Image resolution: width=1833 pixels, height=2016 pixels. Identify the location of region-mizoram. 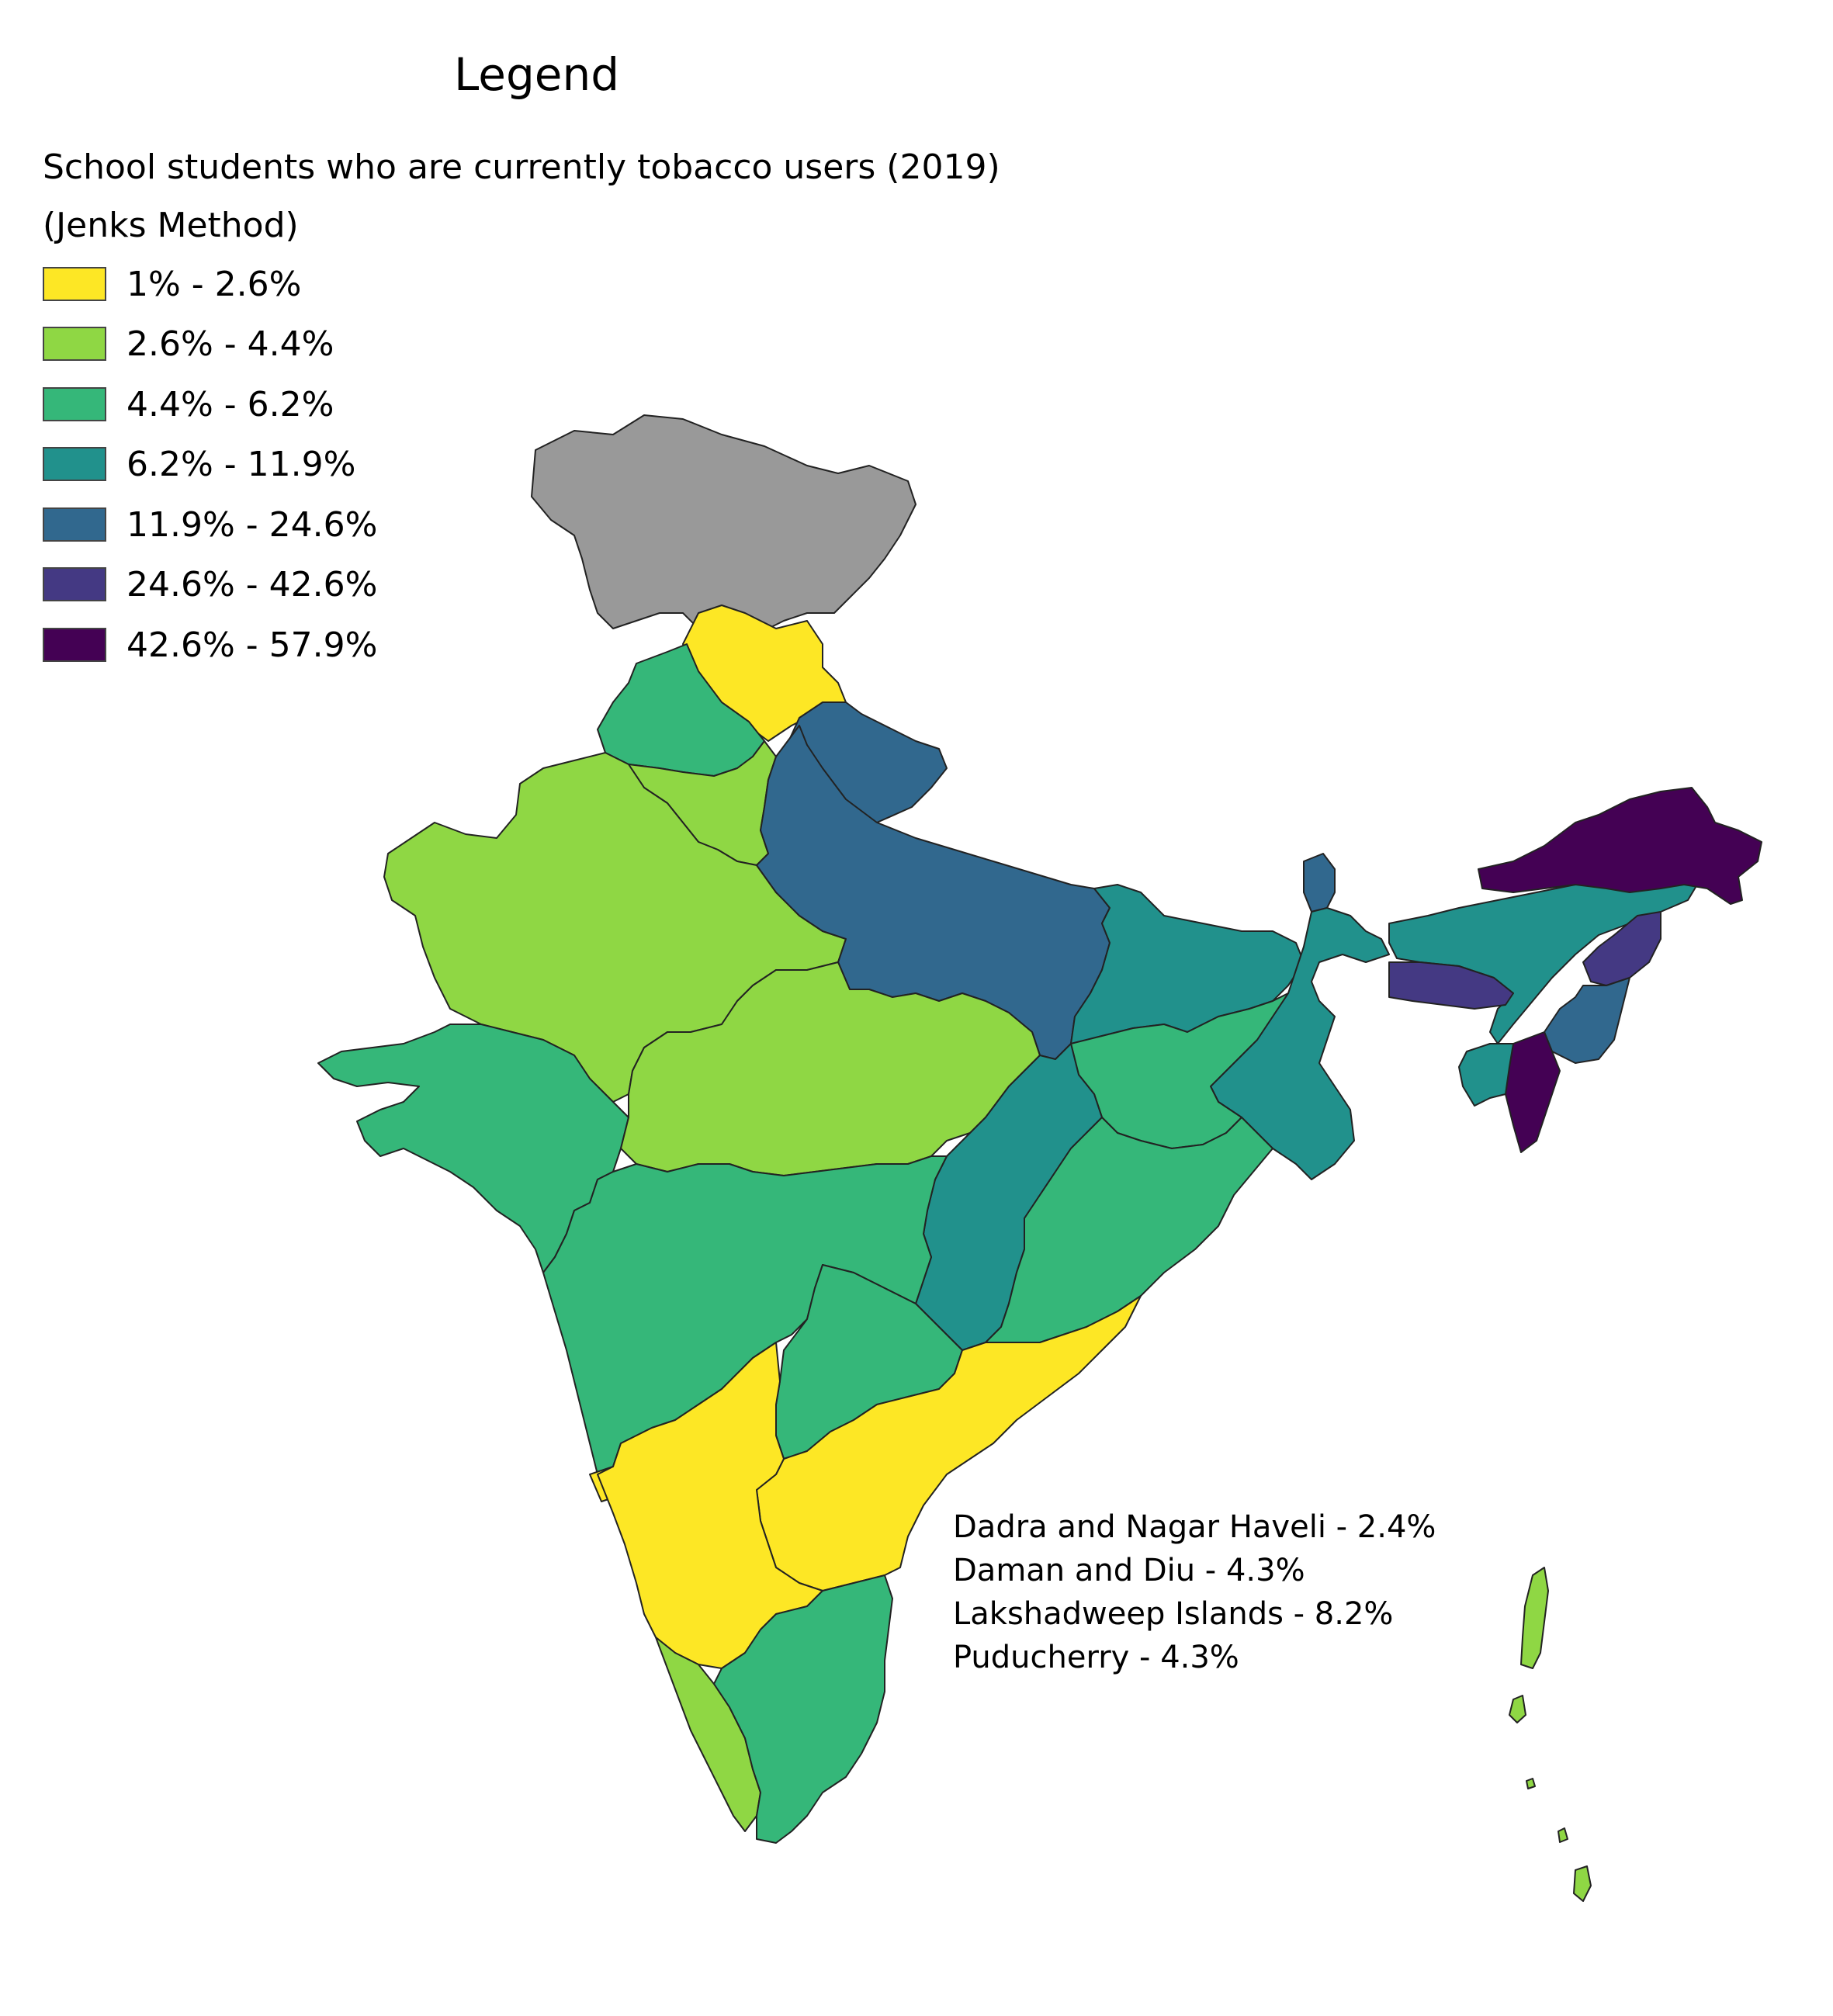
(1533, 1092).